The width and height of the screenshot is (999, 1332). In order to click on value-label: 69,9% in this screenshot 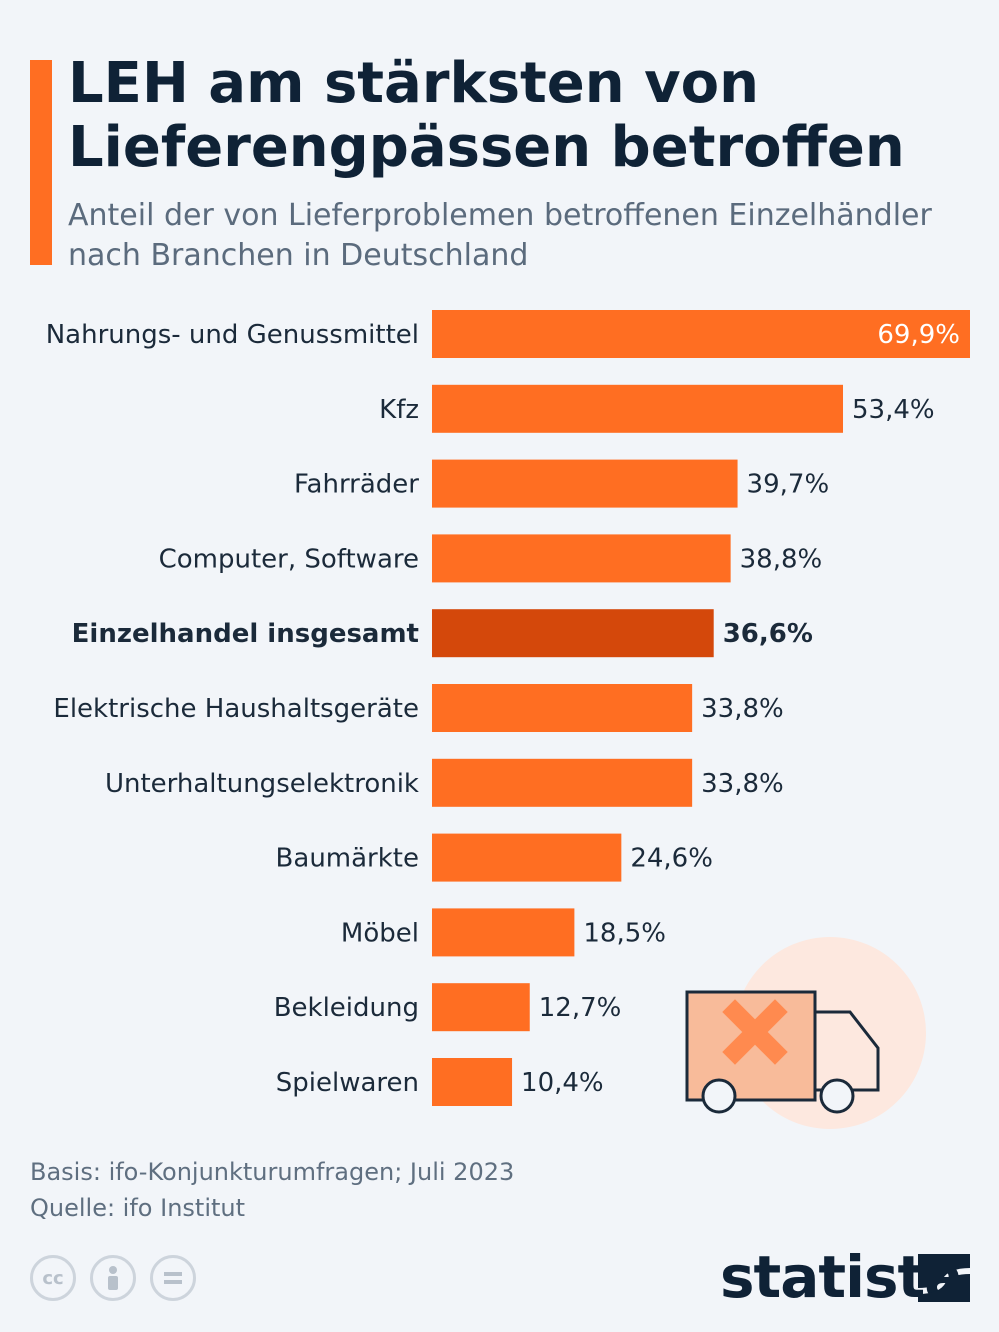, I will do `click(918, 335)`.